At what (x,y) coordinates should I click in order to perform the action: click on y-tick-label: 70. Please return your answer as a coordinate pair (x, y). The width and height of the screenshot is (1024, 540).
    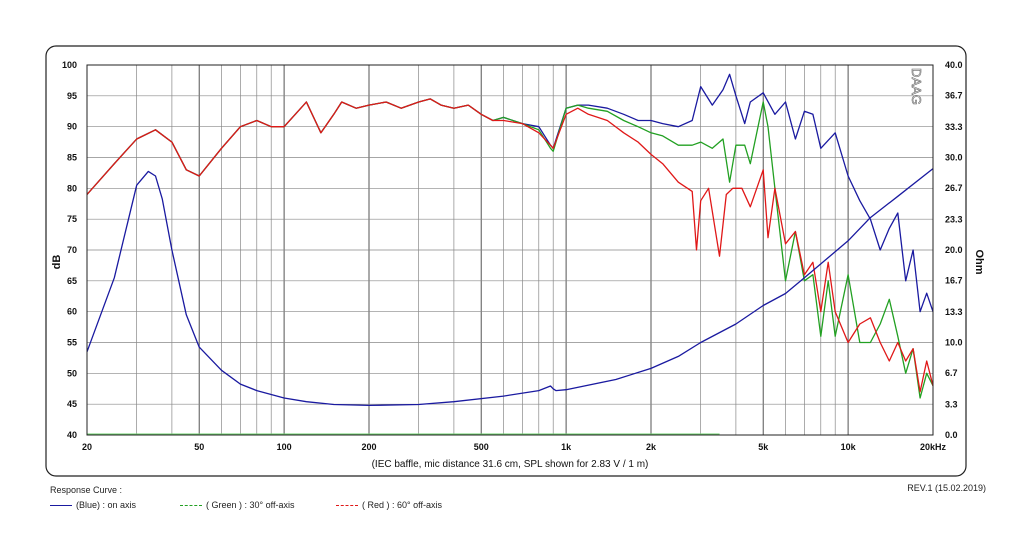
    Looking at the image, I should click on (72, 250).